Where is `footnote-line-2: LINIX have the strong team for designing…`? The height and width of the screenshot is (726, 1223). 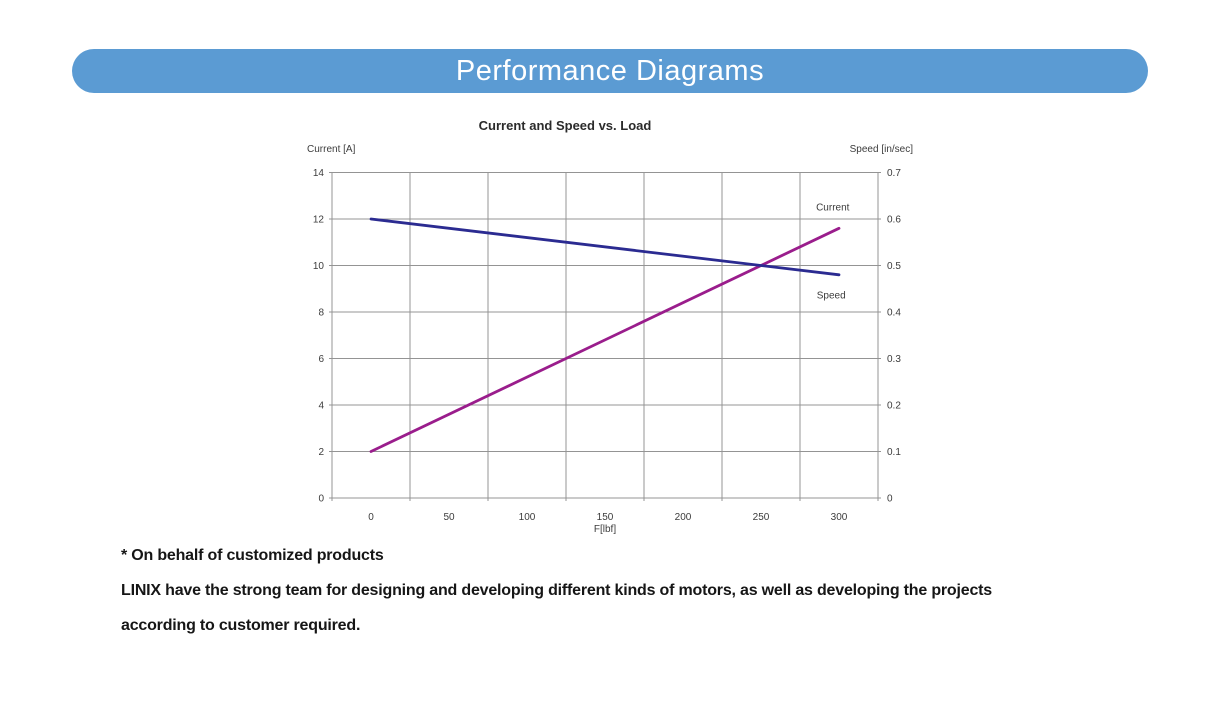 footnote-line-2: LINIX have the strong team for designing… is located at coordinates (556, 590).